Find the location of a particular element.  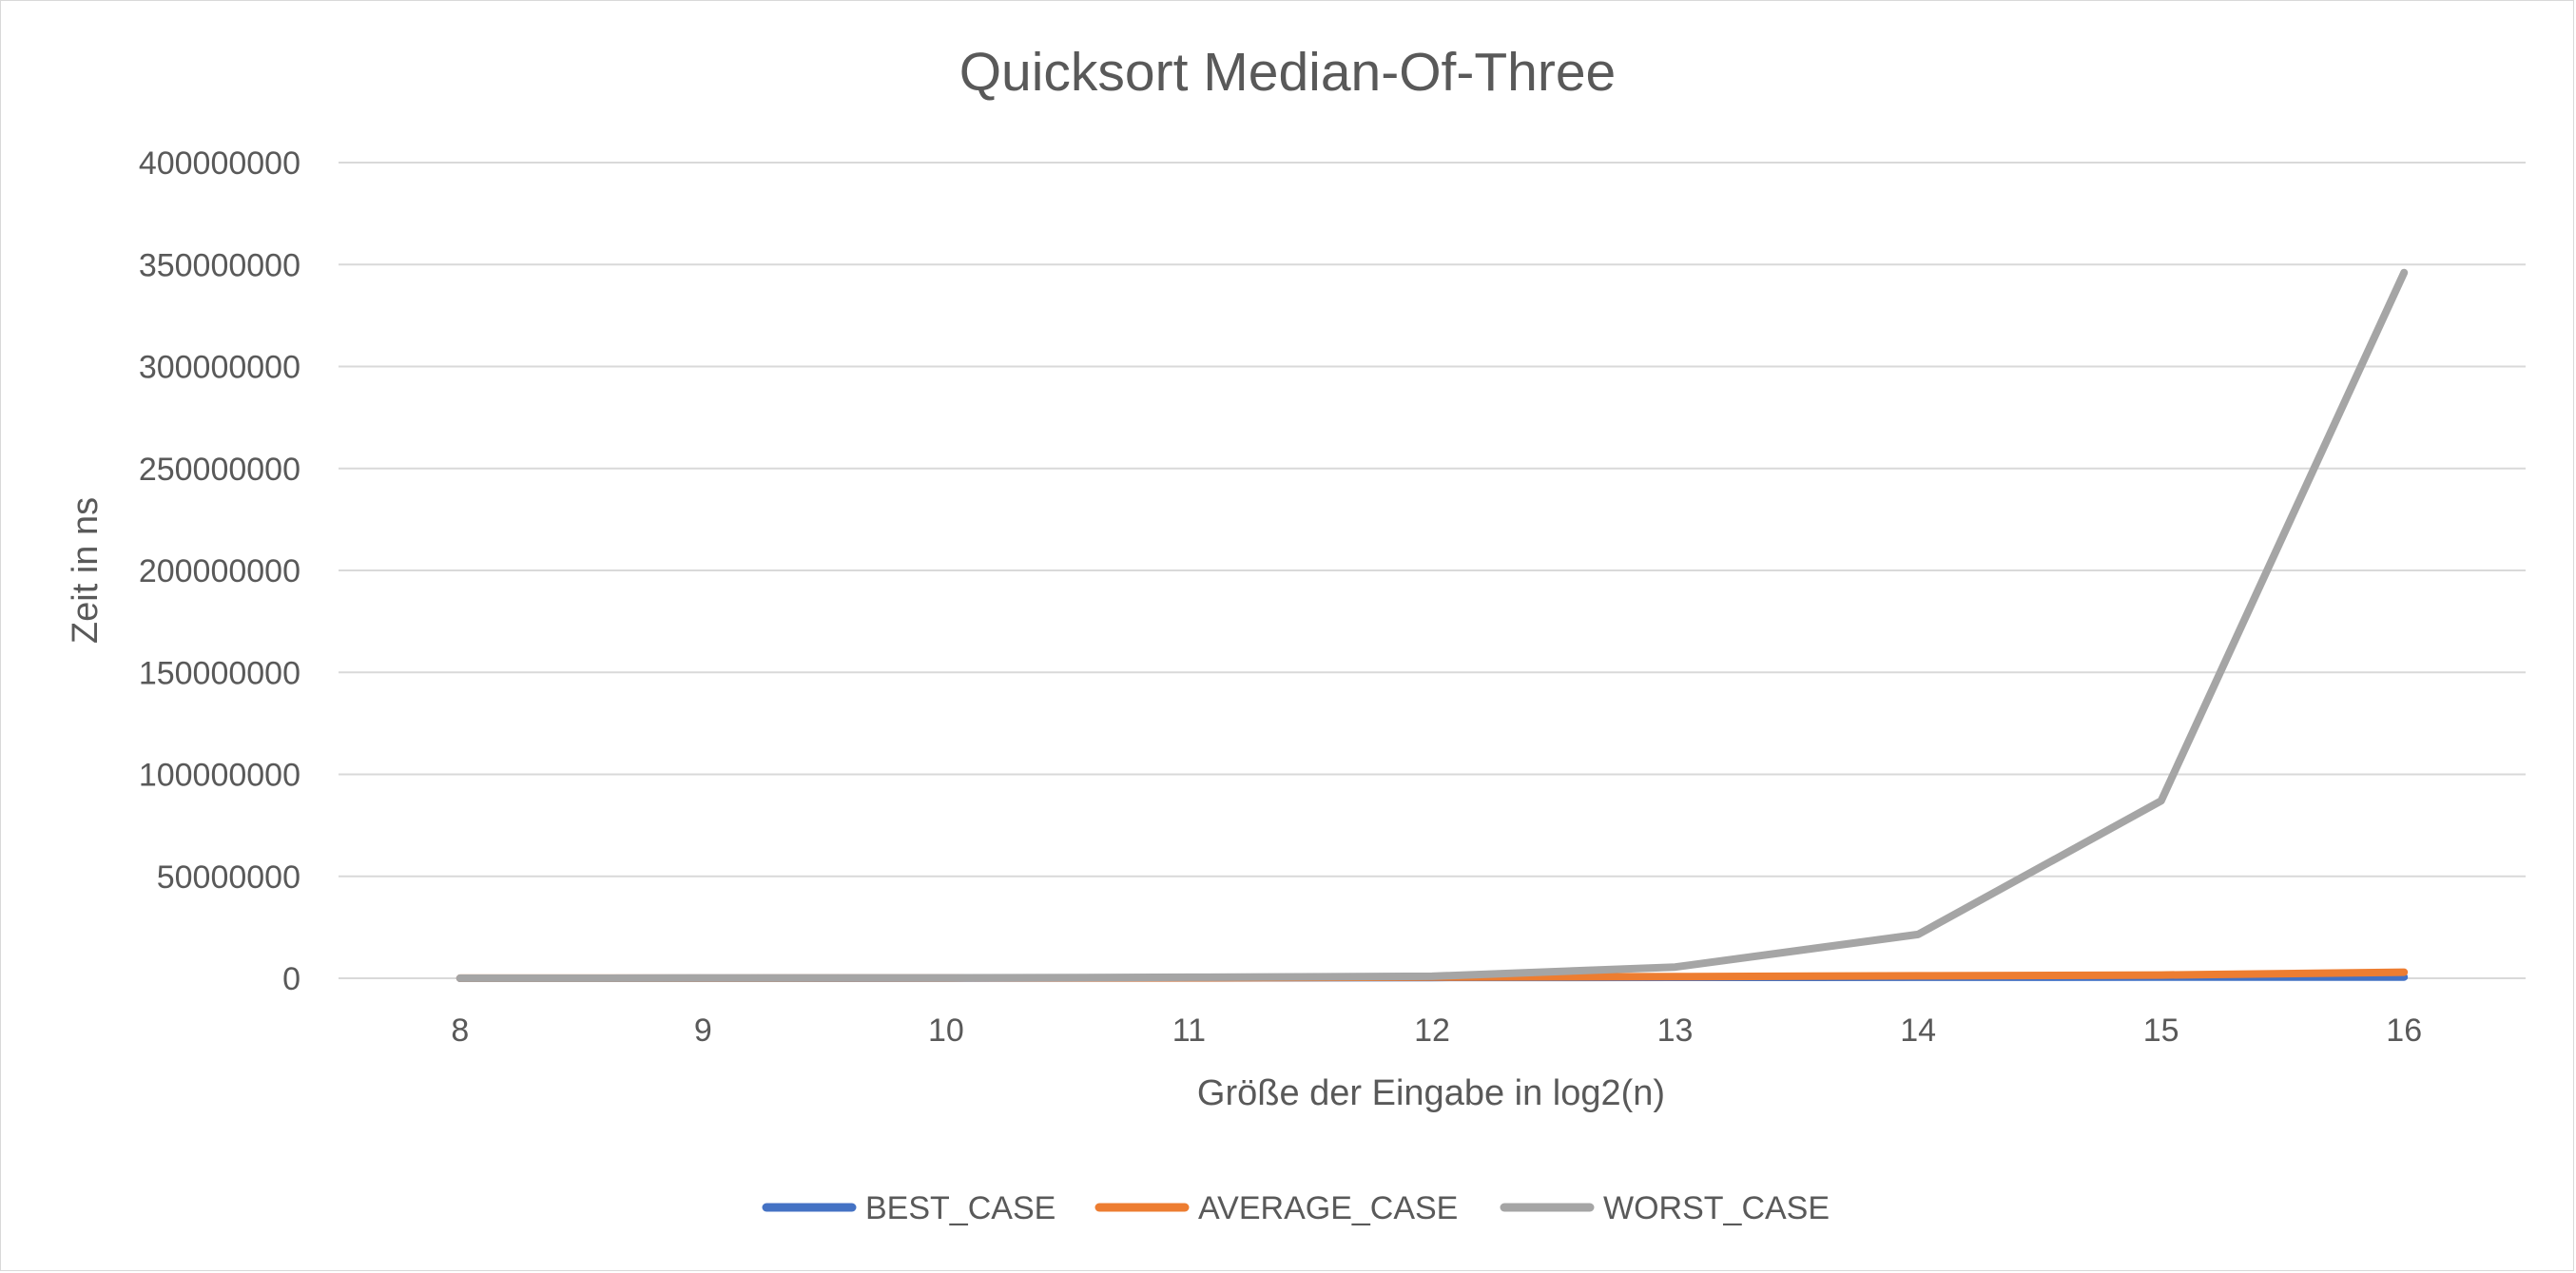

chart-title: Quicksort Median-Of-Three is located at coordinates (1288, 72).